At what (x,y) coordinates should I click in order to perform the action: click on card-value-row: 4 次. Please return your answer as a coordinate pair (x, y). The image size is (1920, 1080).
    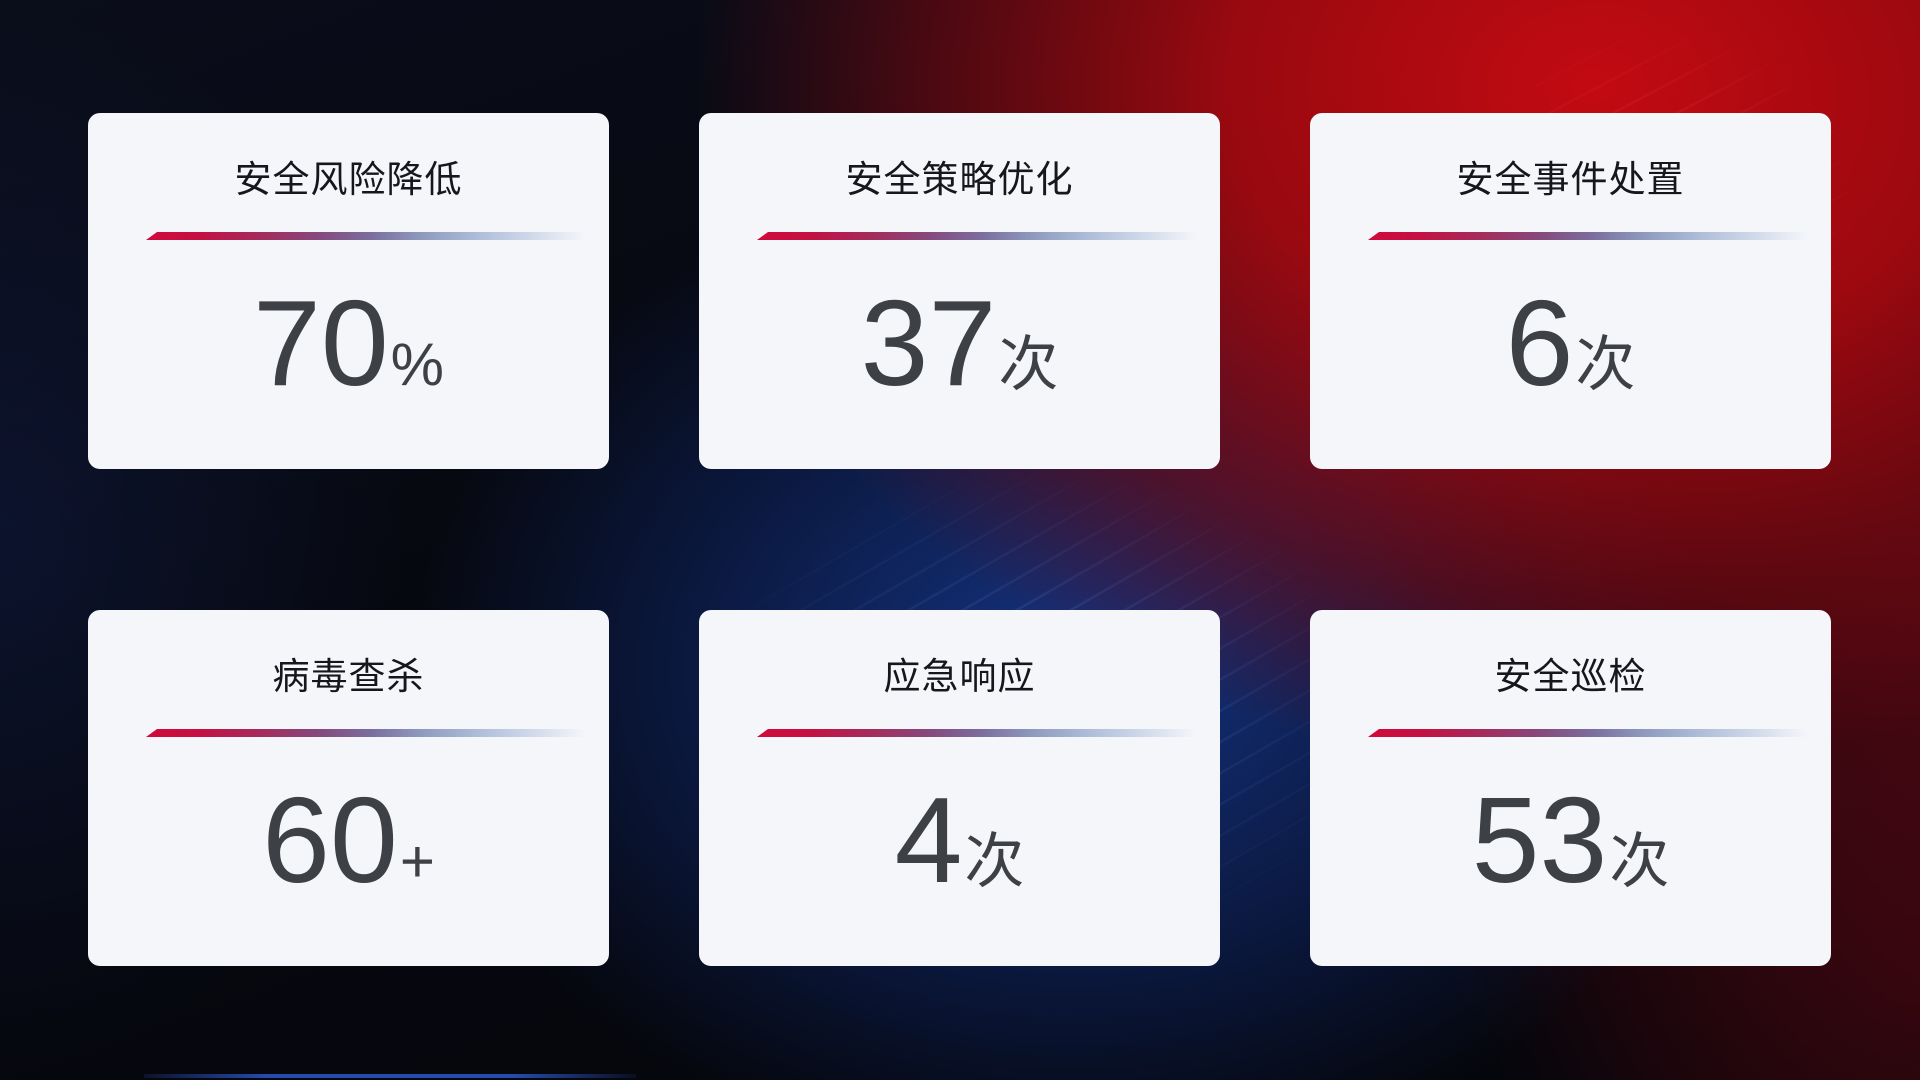
    Looking at the image, I should click on (959, 840).